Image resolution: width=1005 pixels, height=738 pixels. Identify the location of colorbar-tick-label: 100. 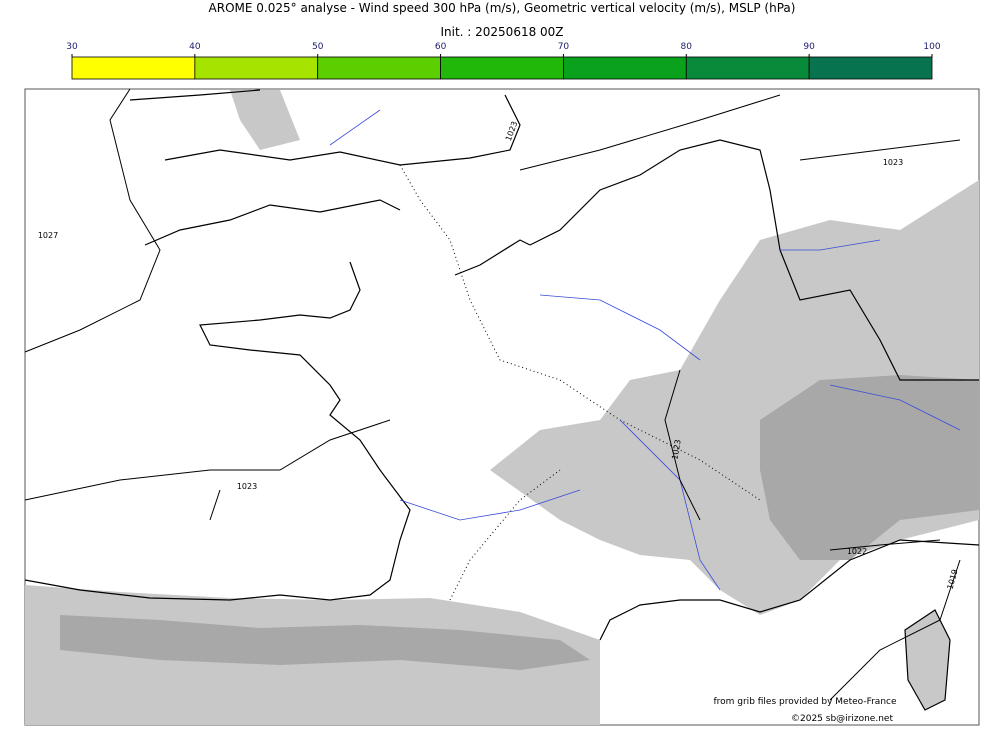
(931, 47).